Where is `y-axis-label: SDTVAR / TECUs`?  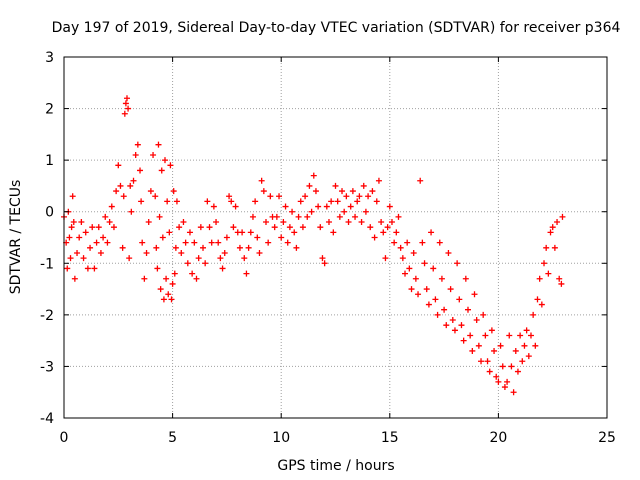 y-axis-label: SDTVAR / TECUs is located at coordinates (16, 237).